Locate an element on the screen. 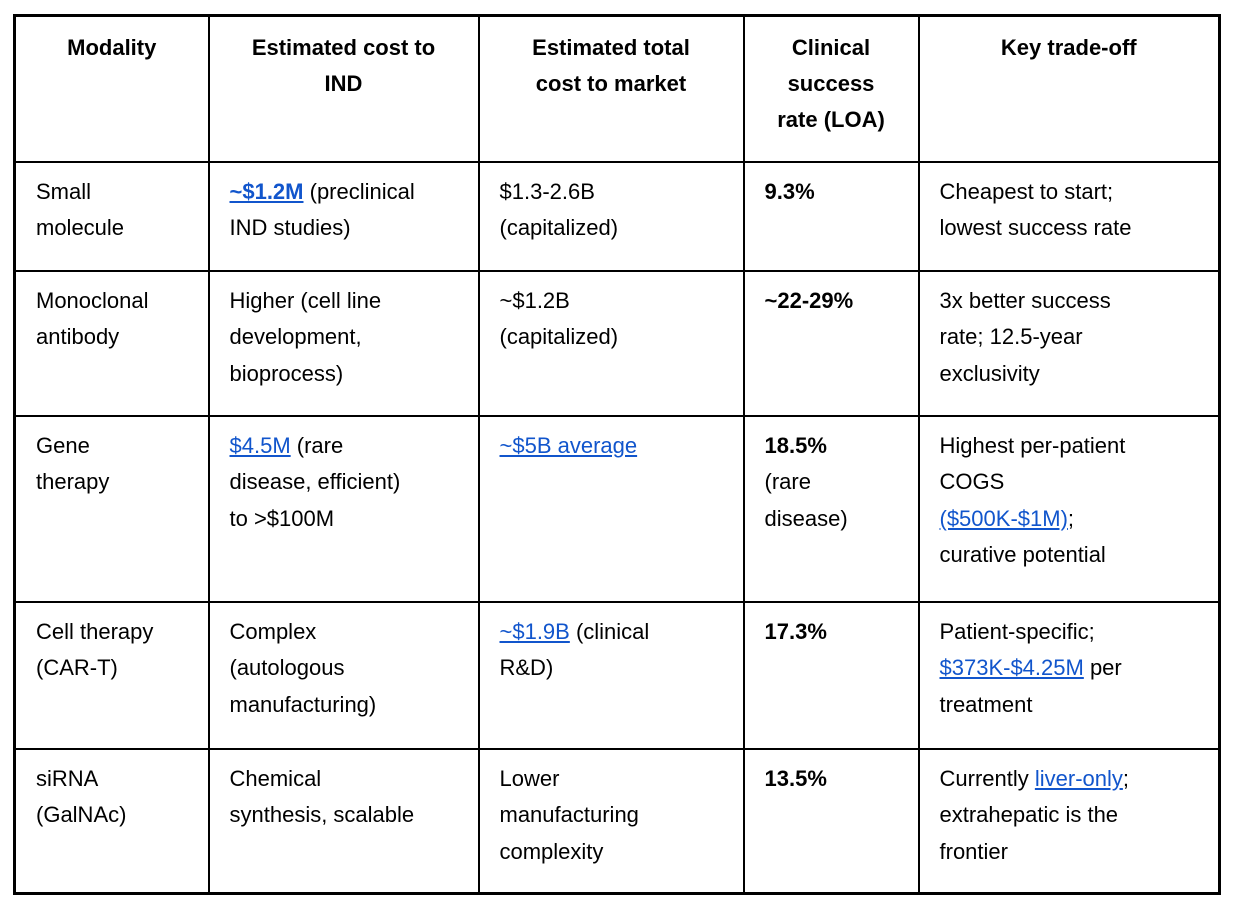  table-cell: 17.3% is located at coordinates (831, 675).